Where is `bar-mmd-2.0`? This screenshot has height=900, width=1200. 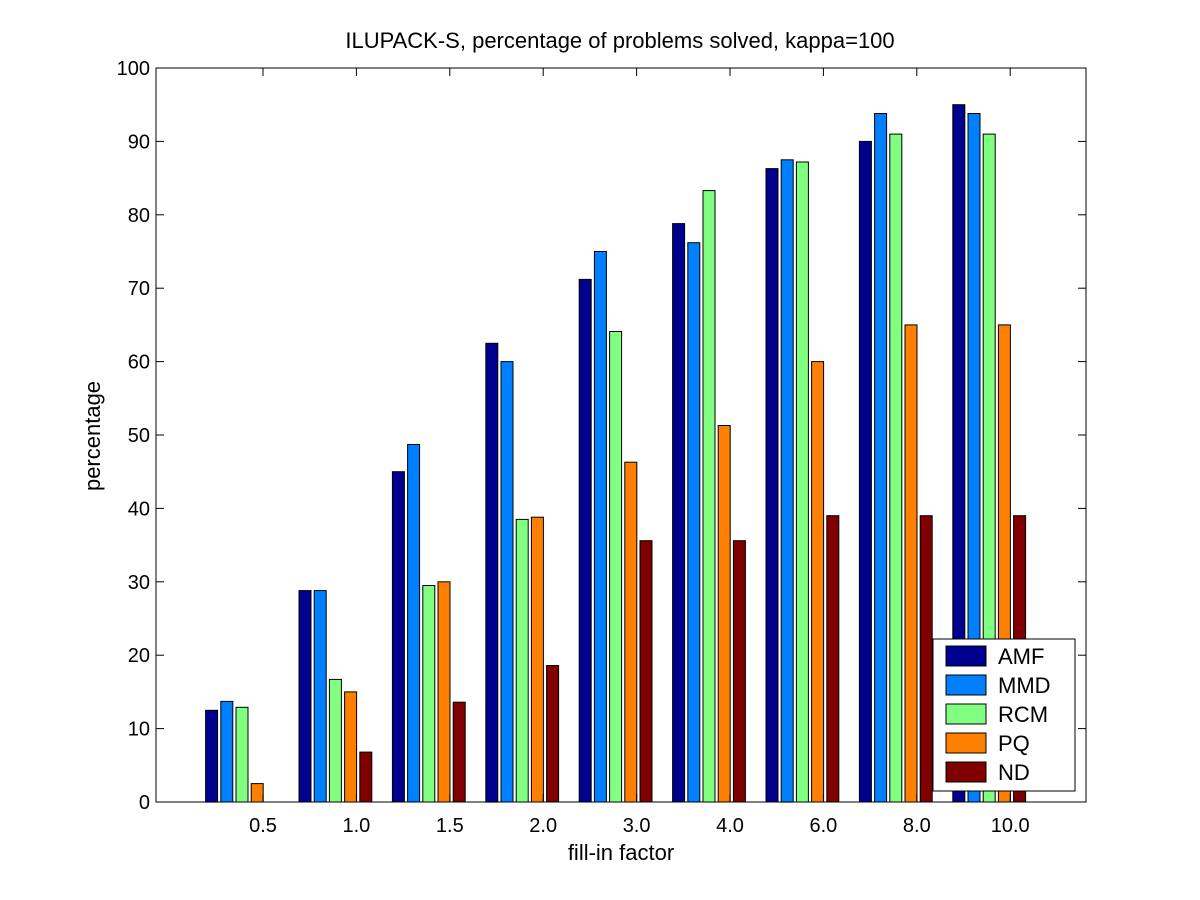
bar-mmd-2.0 is located at coordinates (507, 582).